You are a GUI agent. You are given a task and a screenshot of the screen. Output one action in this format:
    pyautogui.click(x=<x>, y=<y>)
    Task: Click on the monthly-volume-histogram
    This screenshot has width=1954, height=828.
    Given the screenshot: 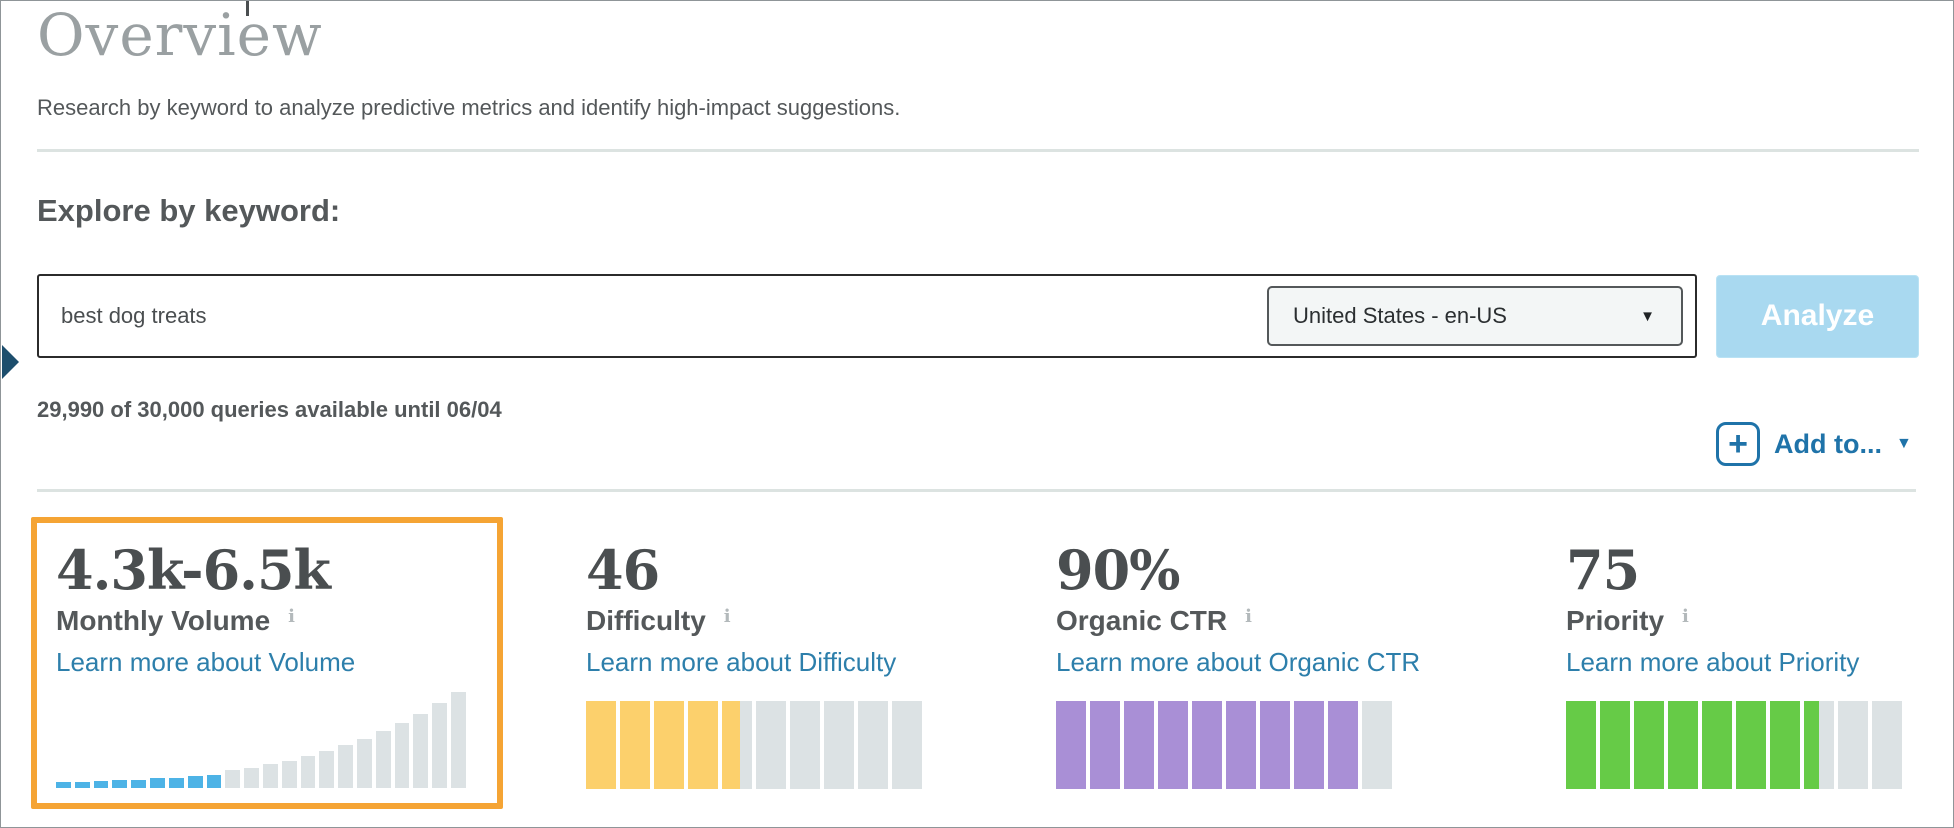 What is the action you would take?
    pyautogui.click(x=261, y=739)
    